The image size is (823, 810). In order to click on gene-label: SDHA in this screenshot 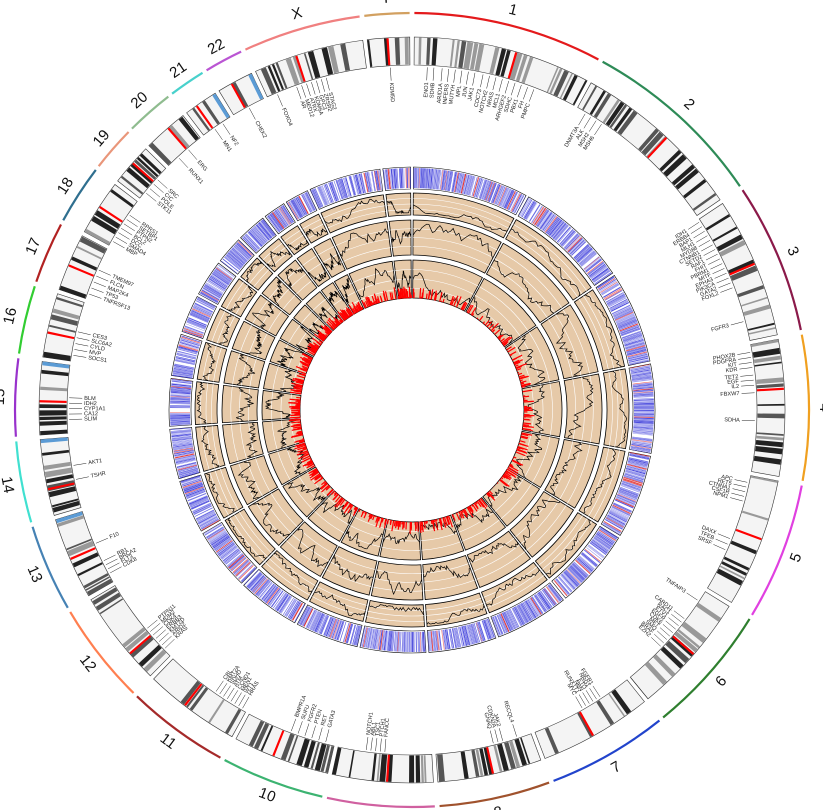, I will do `click(732, 420)`.